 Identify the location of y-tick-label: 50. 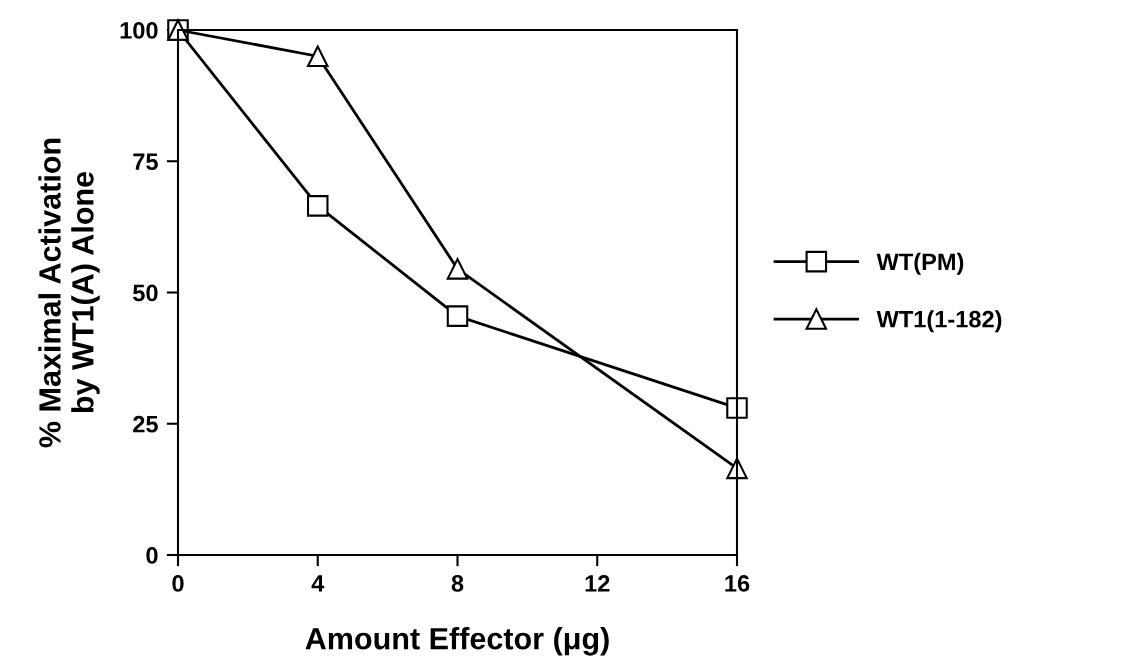
(145, 293).